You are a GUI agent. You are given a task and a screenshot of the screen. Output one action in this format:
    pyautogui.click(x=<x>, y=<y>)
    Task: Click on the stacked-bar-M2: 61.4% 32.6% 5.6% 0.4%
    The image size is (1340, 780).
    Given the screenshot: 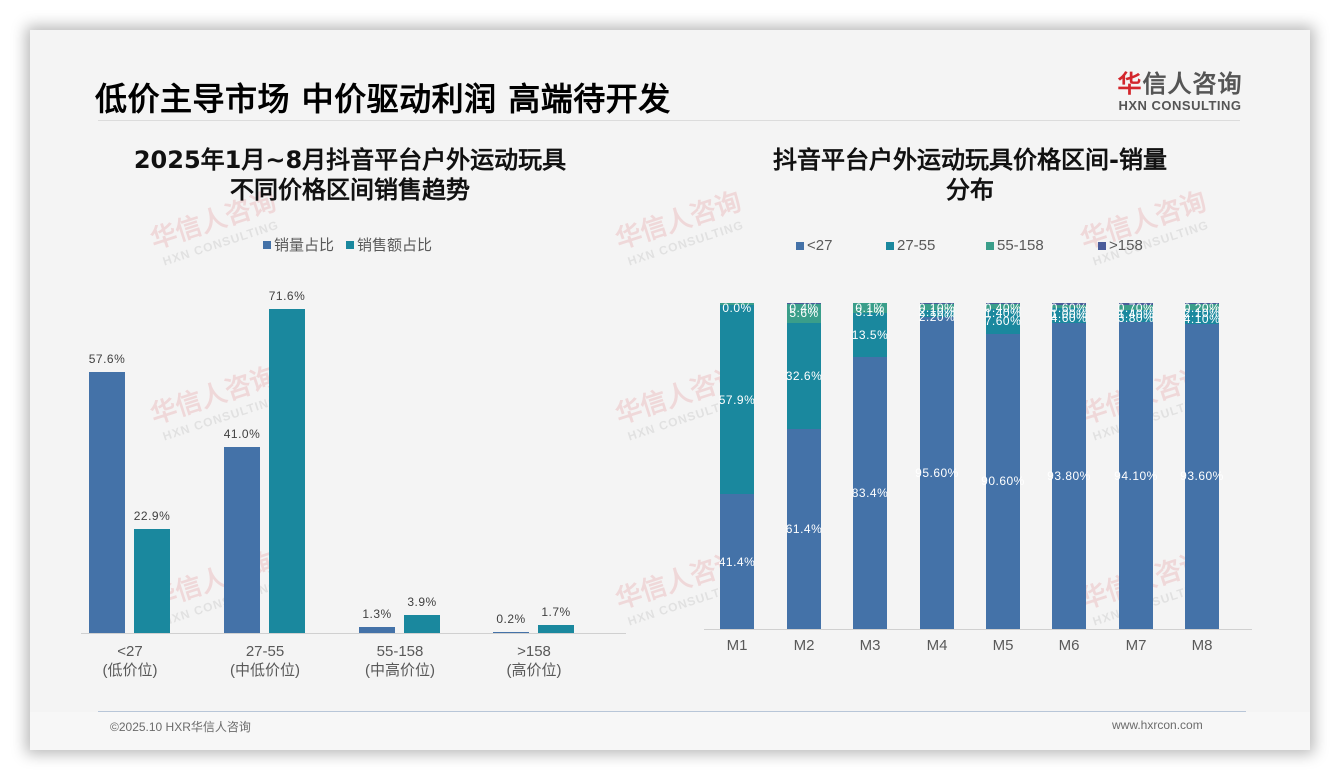 What is the action you would take?
    pyautogui.click(x=804, y=465)
    